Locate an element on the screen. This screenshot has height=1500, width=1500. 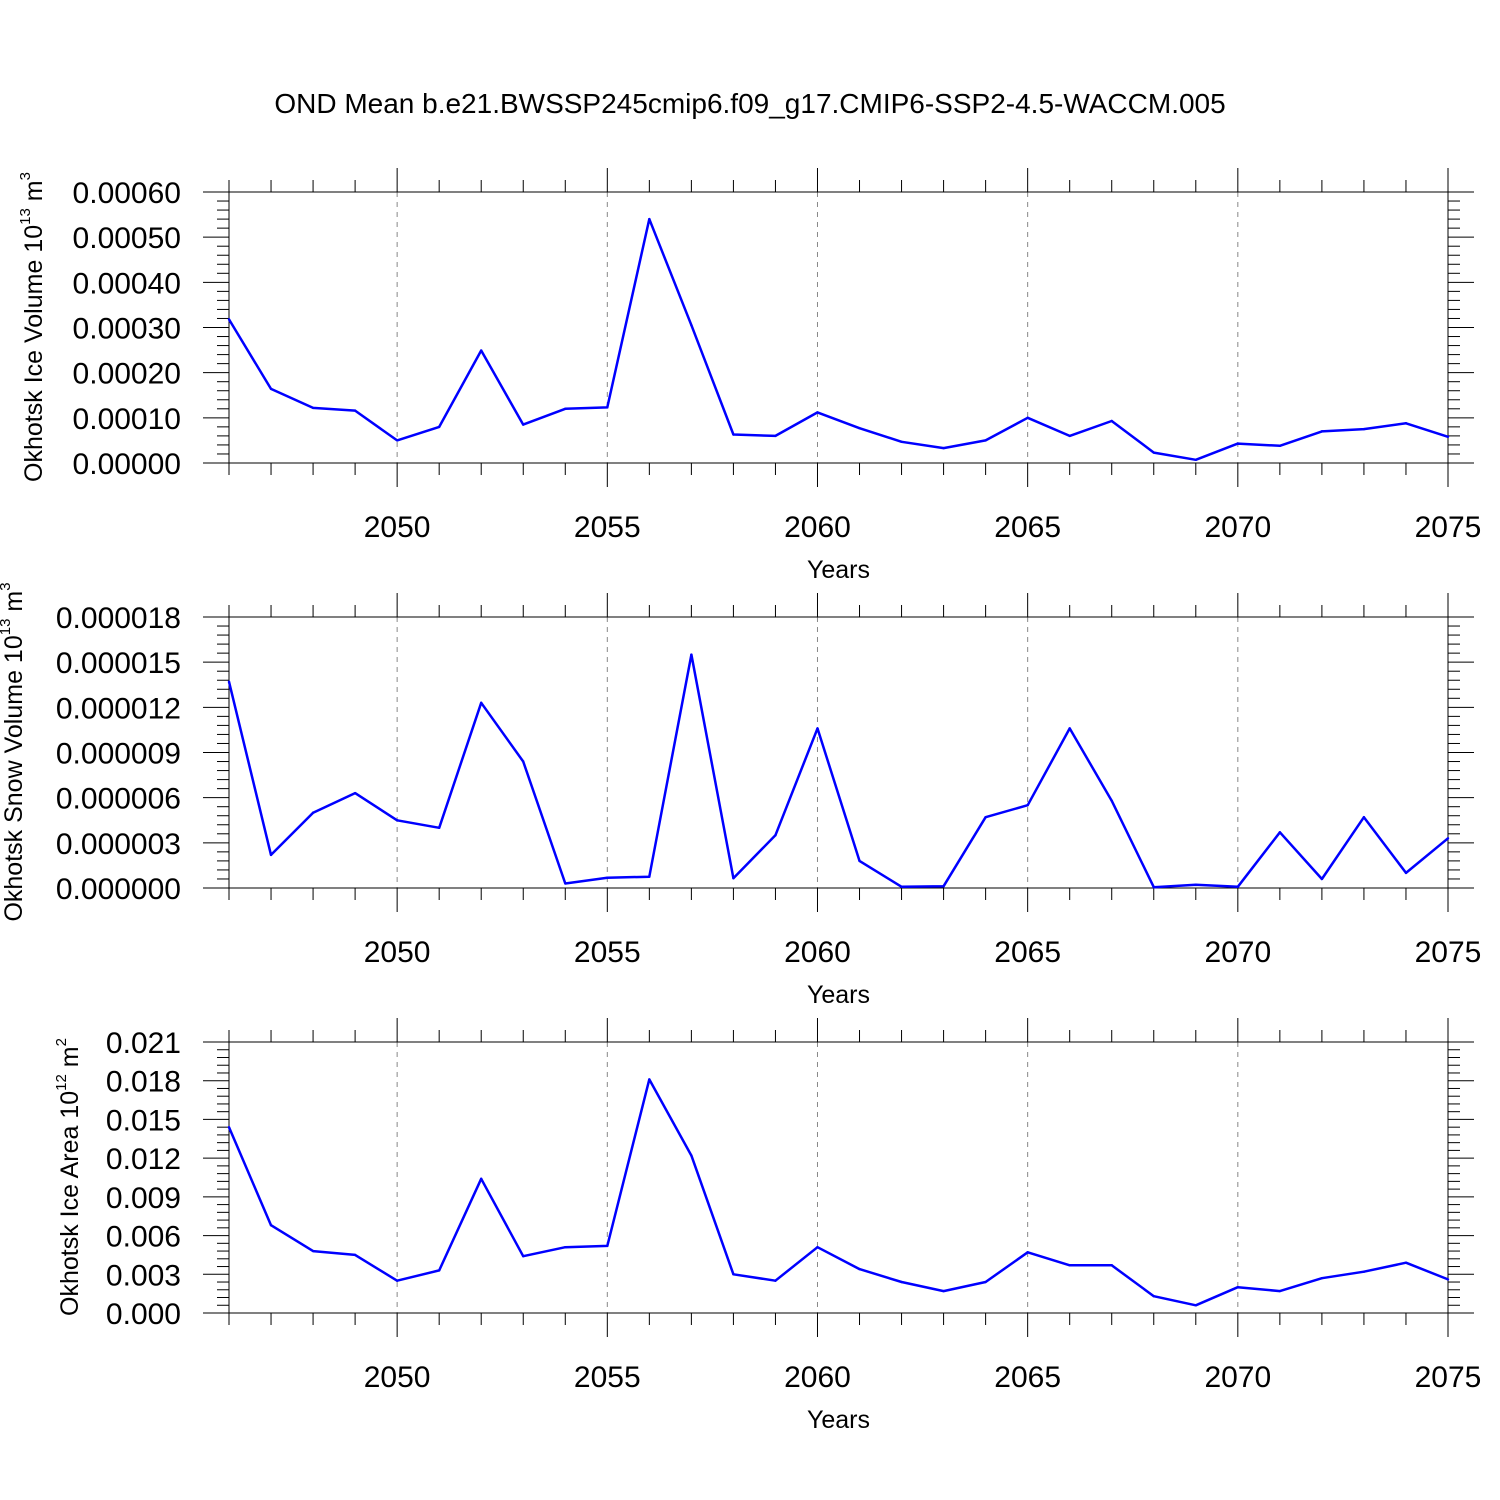
y-tick-label: 0.012 is located at coordinates (143, 1159).